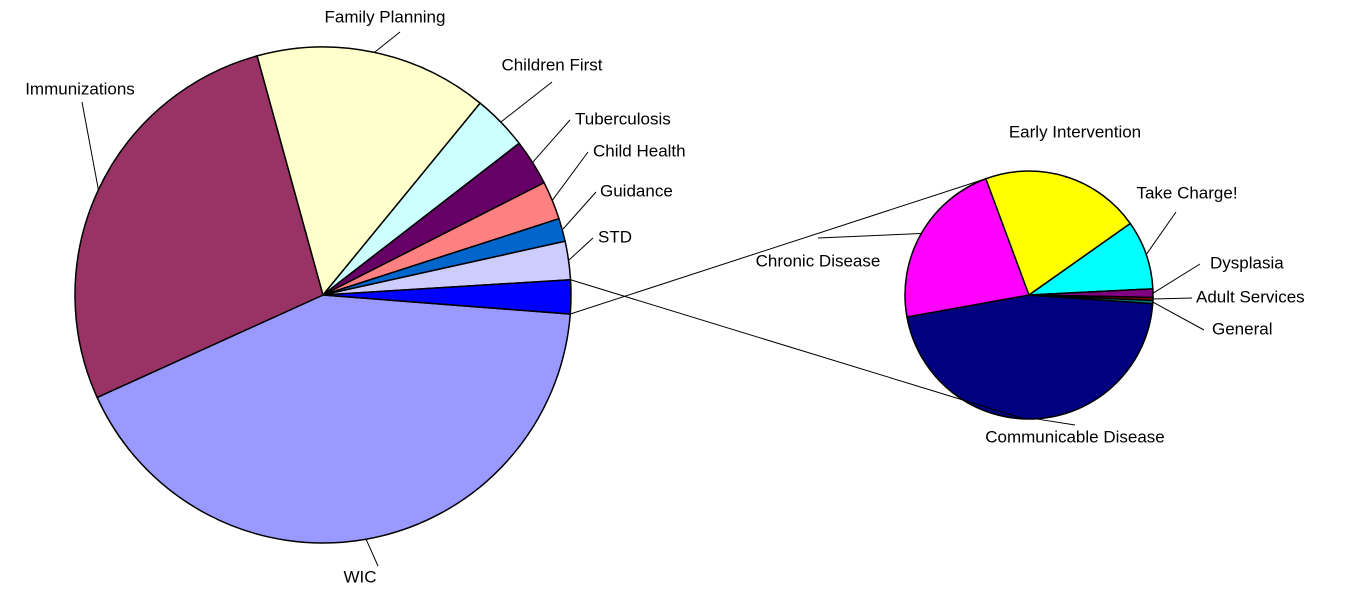 The width and height of the screenshot is (1346, 590). What do you see at coordinates (1075, 131) in the screenshot?
I see `slice-label: Early Intervention` at bounding box center [1075, 131].